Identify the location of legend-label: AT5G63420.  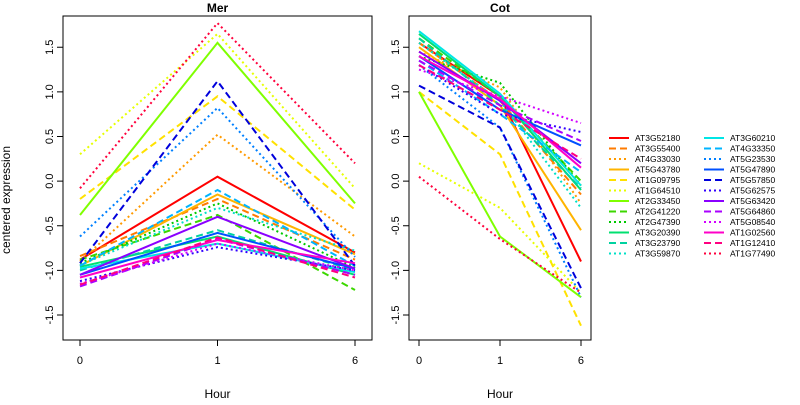
(752, 201).